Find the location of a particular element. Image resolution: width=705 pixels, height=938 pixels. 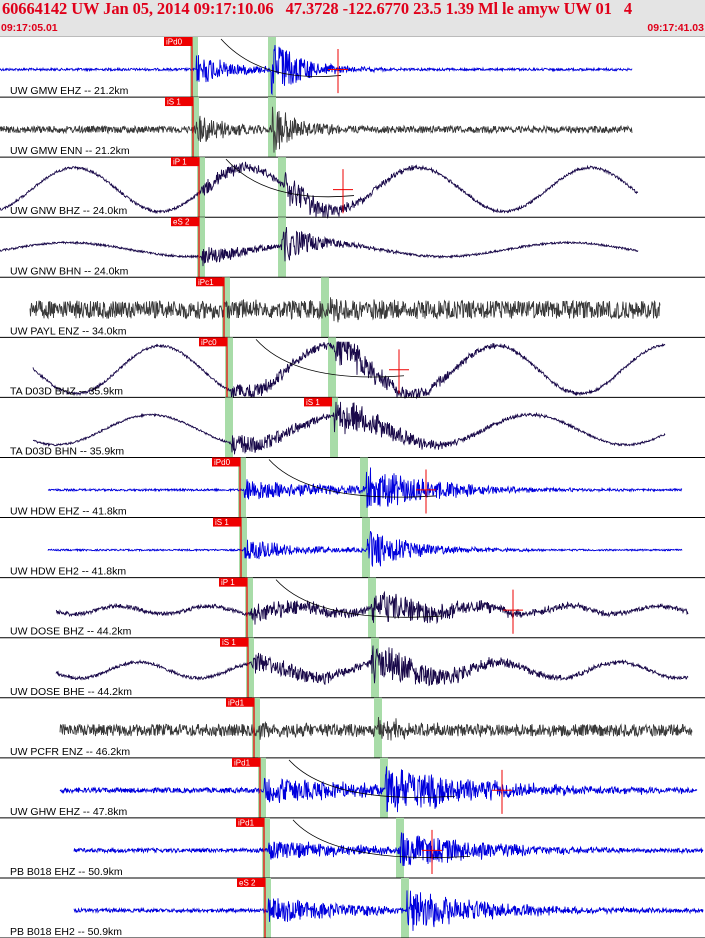

trace-row: eS 2 UW GNW BHN -- 24.0km is located at coordinates (352, 247).